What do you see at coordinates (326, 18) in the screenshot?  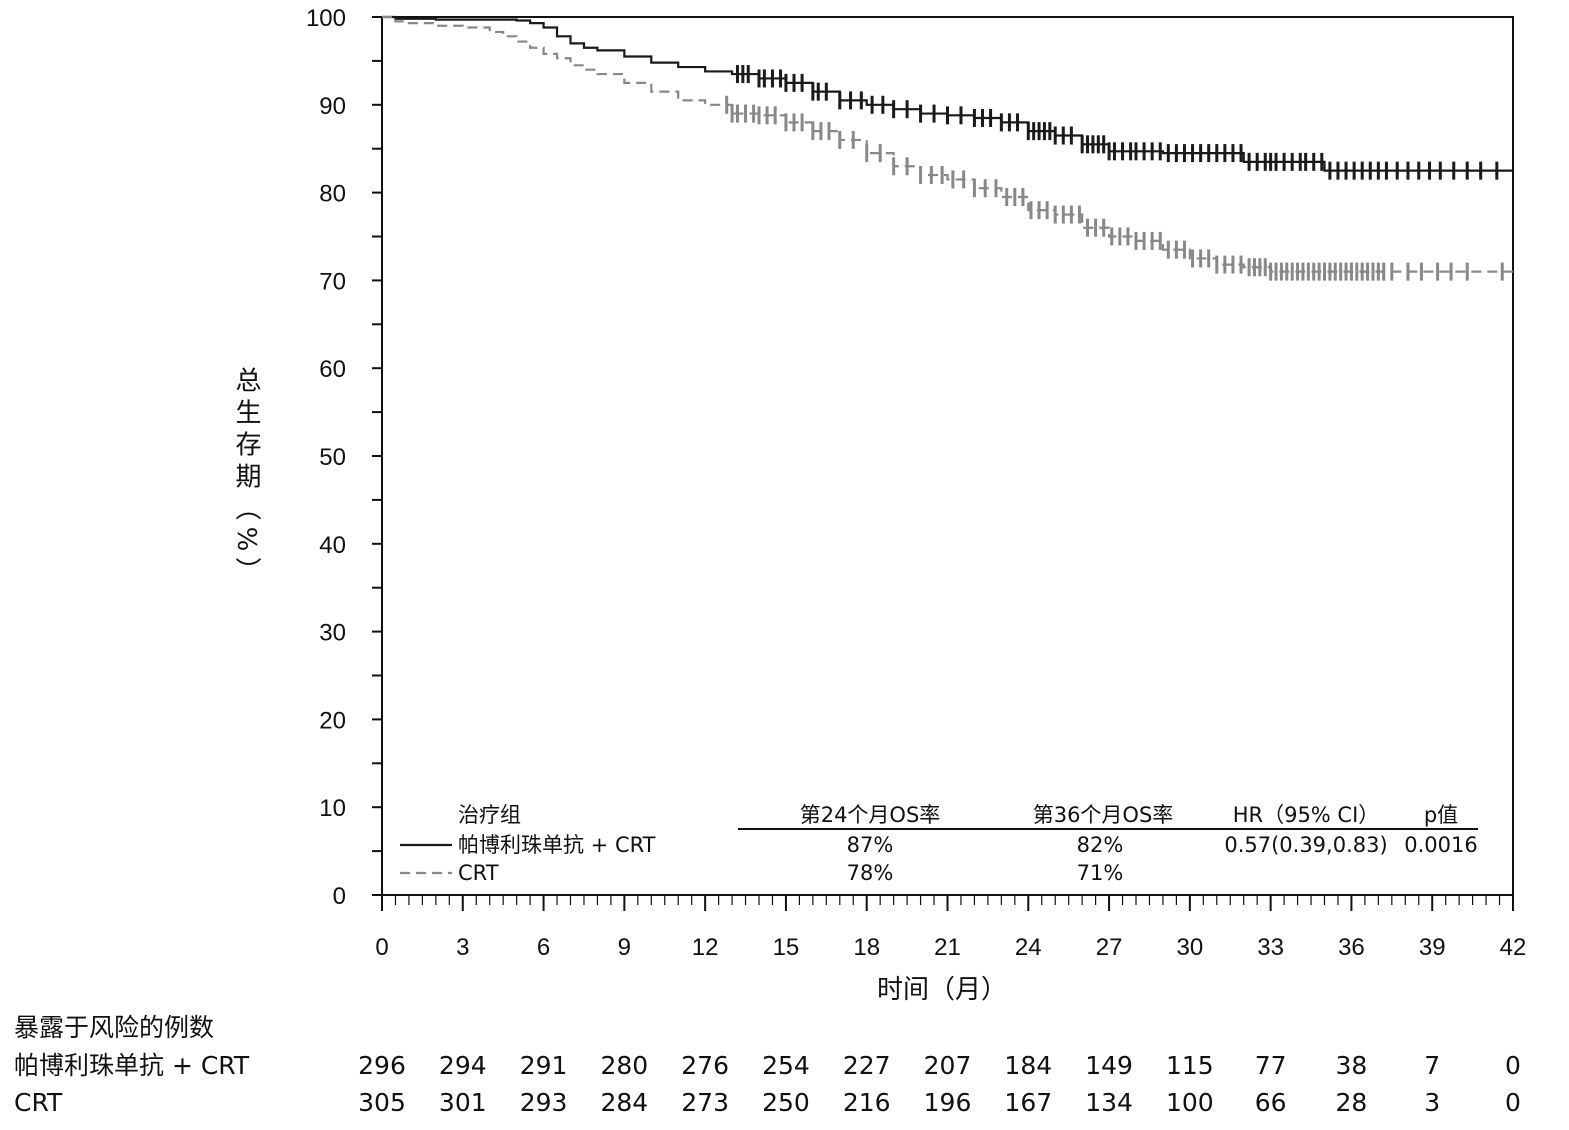 I see `y-tick-label: 100` at bounding box center [326, 18].